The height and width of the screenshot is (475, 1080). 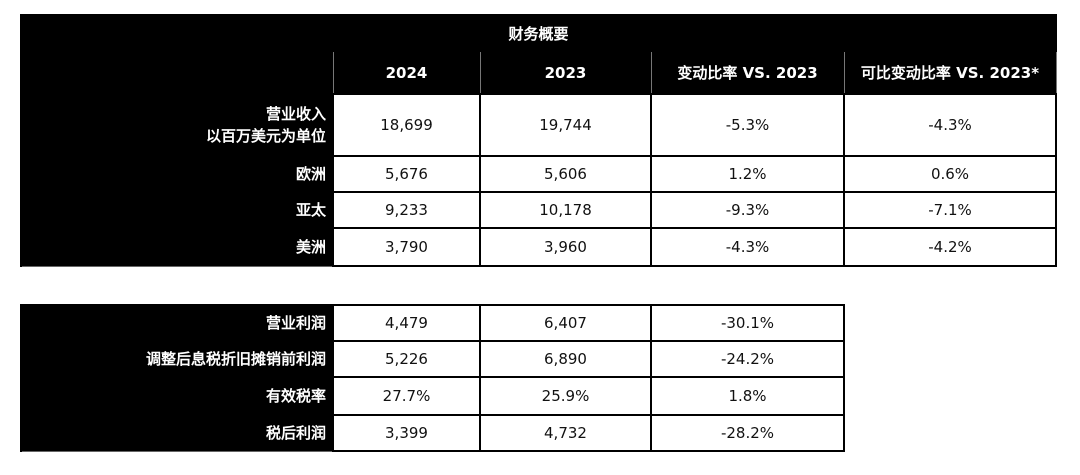 I want to click on table-row: 营业利润 4,479 6,407 -30.1%, so click(x=432, y=323).